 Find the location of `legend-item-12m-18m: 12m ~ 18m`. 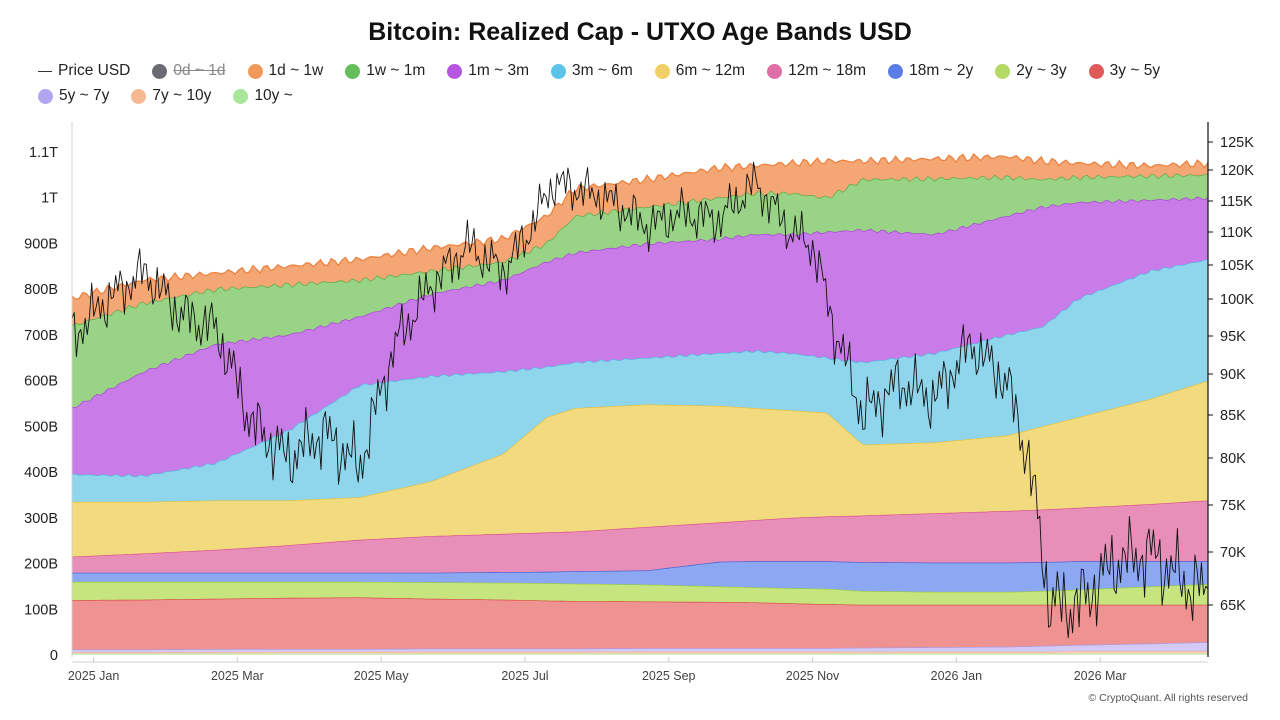

legend-item-12m-18m: 12m ~ 18m is located at coordinates (816, 71).